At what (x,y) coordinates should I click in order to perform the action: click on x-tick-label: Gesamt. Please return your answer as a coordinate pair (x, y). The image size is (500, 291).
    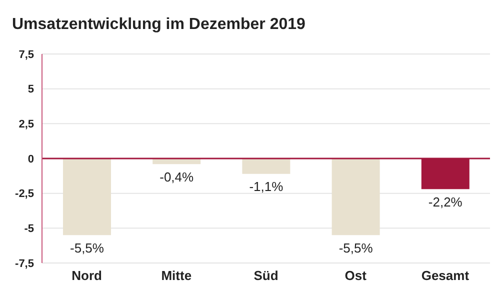
    Looking at the image, I should click on (445, 276).